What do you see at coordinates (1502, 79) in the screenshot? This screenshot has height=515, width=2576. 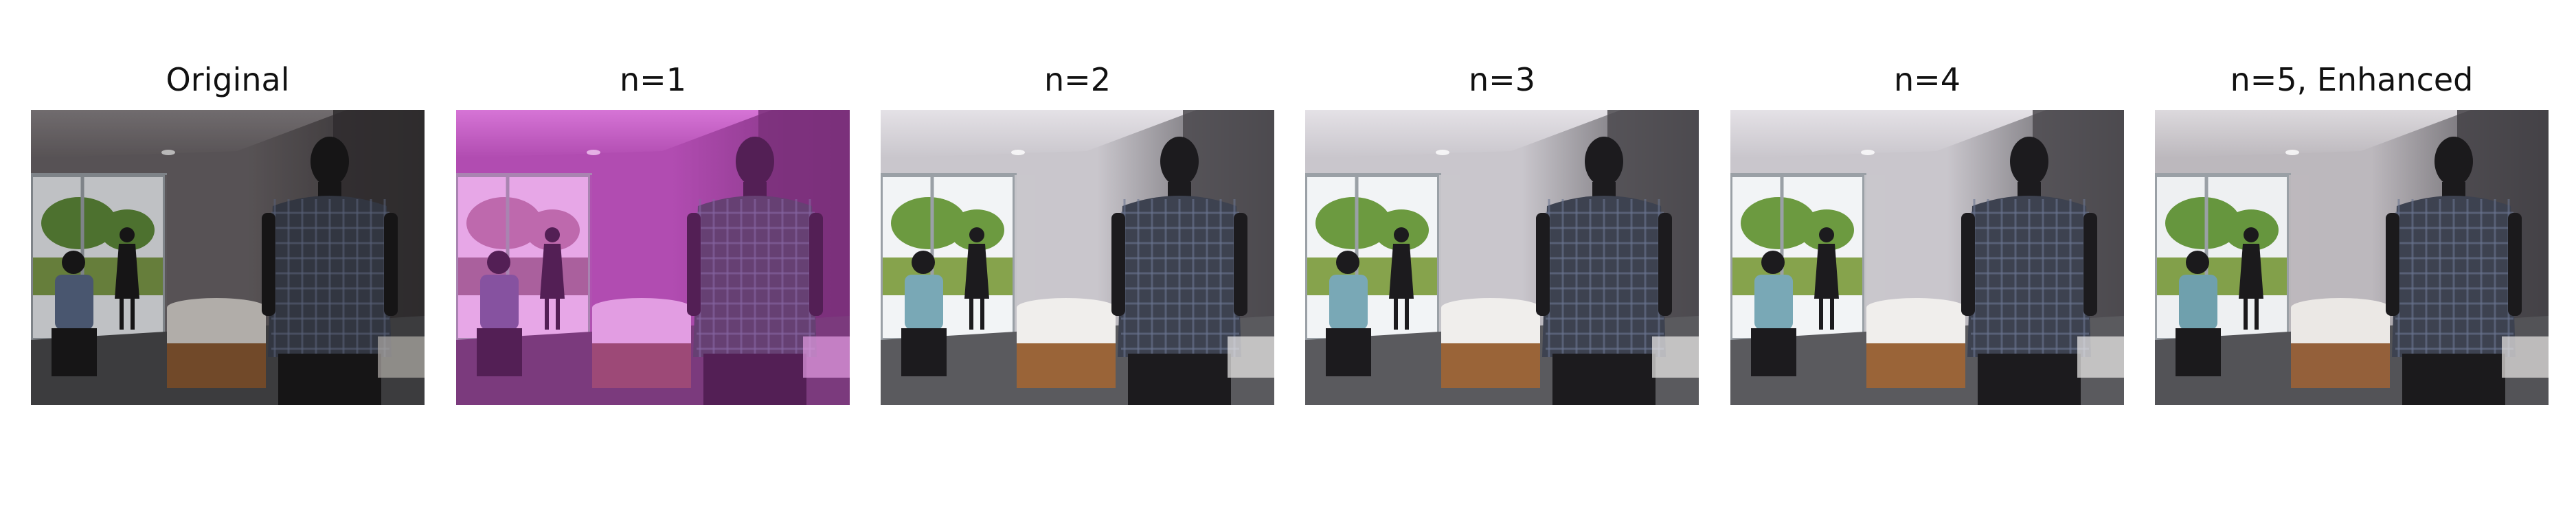 I see `panel-title: n=3` at bounding box center [1502, 79].